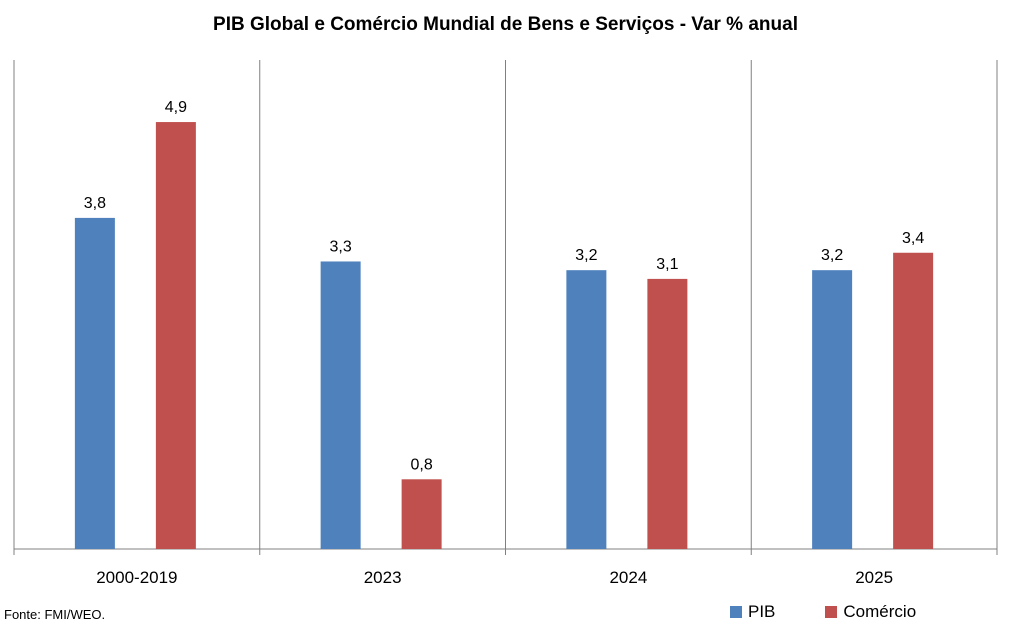  What do you see at coordinates (874, 577) in the screenshot?
I see `x-tick-label: 2025` at bounding box center [874, 577].